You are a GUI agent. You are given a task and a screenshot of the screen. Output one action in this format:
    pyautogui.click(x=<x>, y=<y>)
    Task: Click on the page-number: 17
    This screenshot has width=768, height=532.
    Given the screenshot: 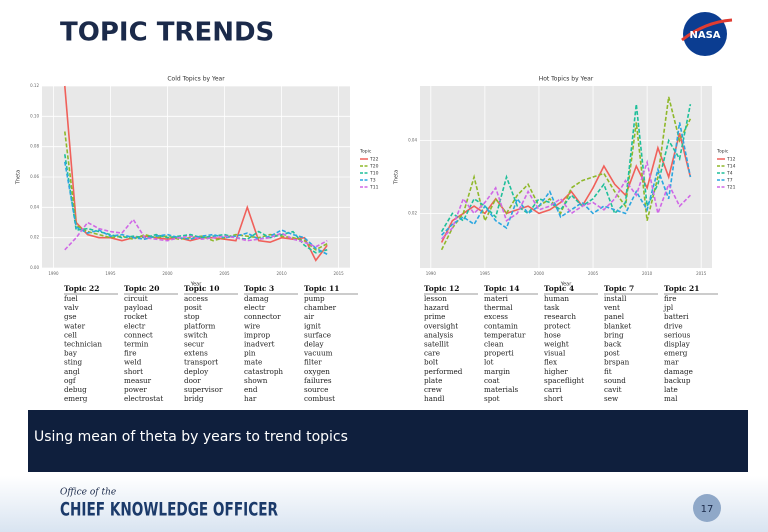 What is the action you would take?
    pyautogui.click(x=707, y=509)
    